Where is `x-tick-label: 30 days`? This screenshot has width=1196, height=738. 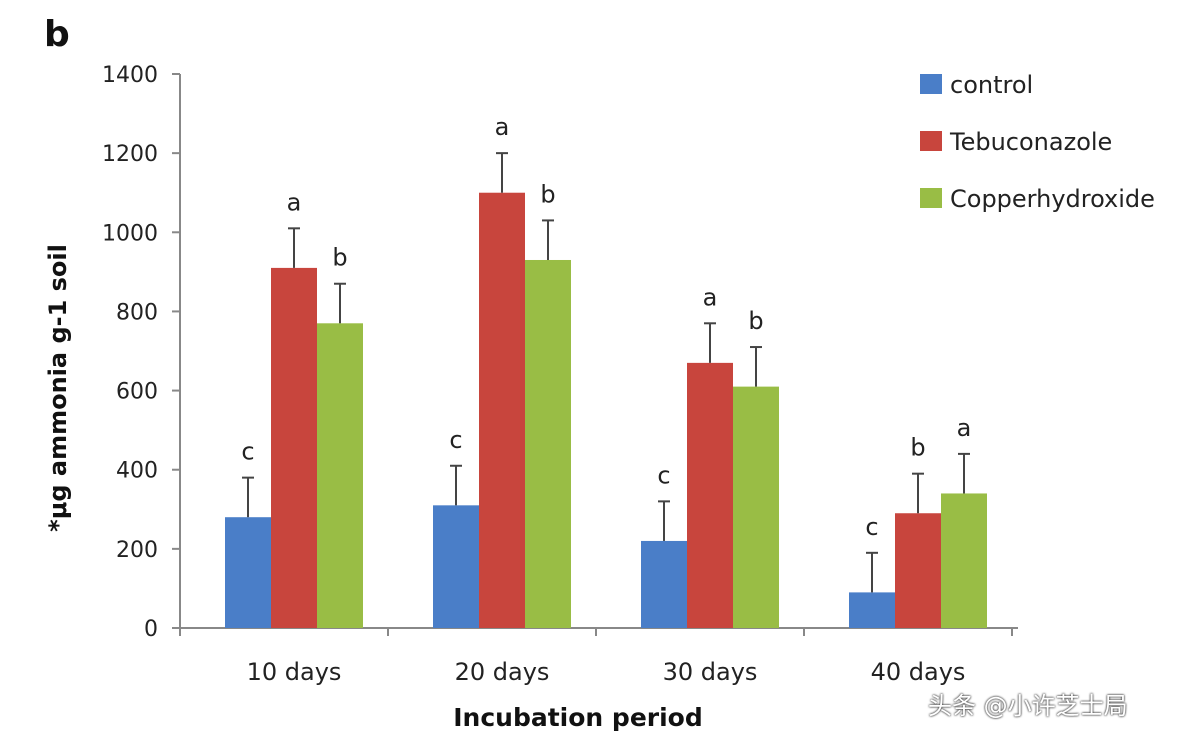
x-tick-label: 30 days is located at coordinates (710, 672).